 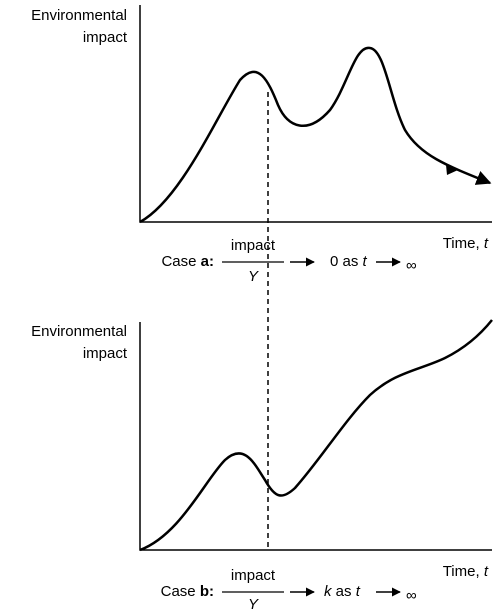 What do you see at coordinates (452, 170) in the screenshot?
I see `arrowhead` at bounding box center [452, 170].